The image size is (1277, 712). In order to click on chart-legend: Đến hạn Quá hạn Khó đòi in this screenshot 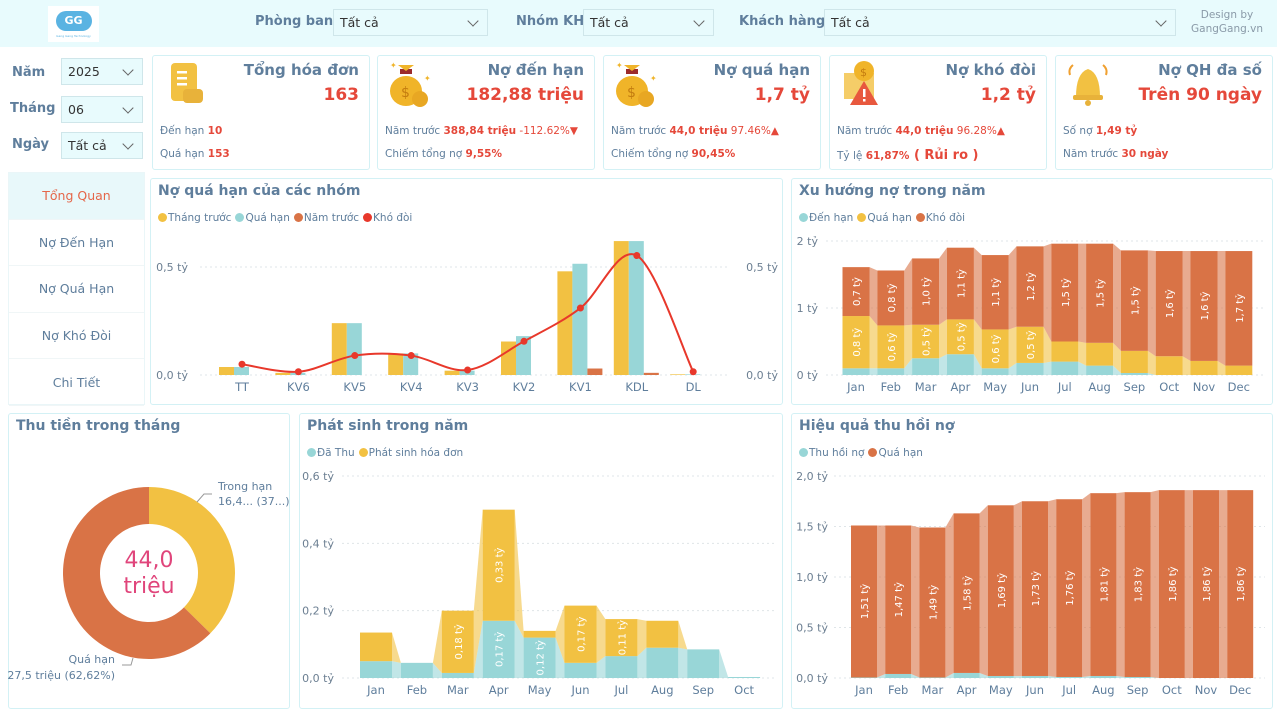, I will do `click(882, 218)`.